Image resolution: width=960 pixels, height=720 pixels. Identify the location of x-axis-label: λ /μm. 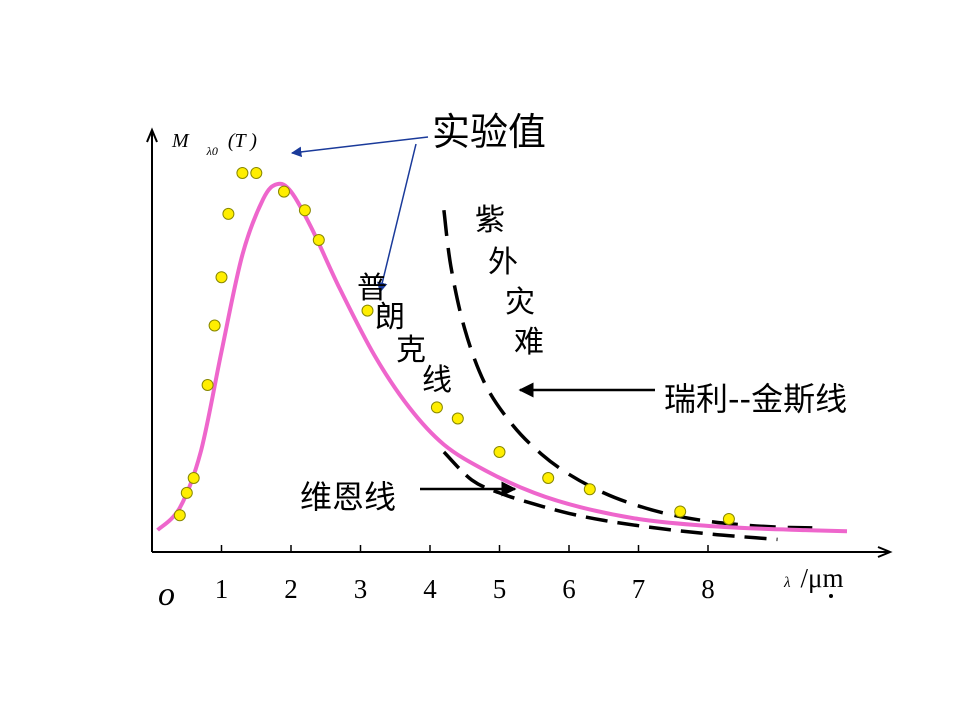
(813, 578).